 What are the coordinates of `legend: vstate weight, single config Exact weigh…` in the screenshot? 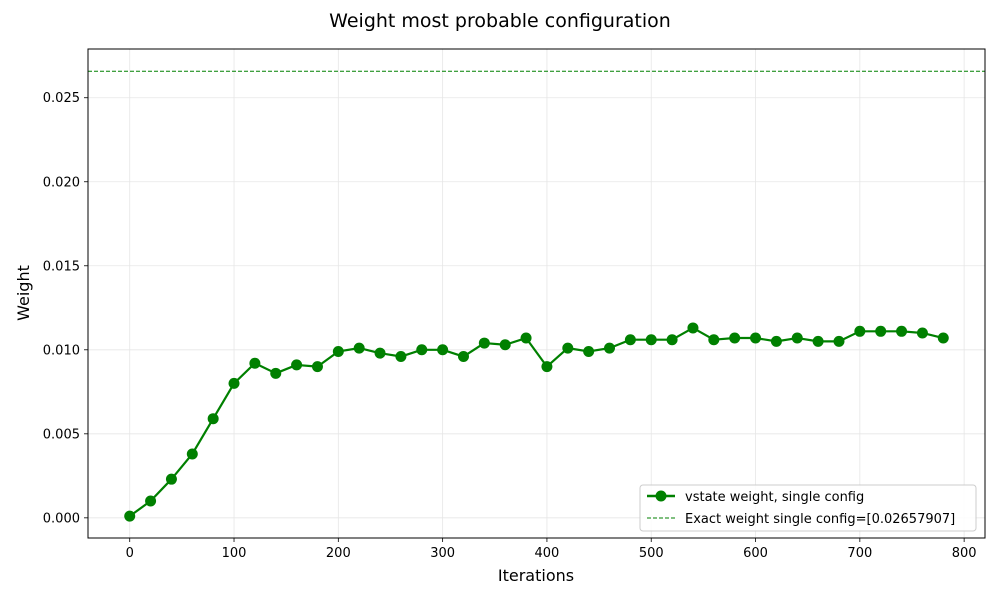 It's located at (808, 508).